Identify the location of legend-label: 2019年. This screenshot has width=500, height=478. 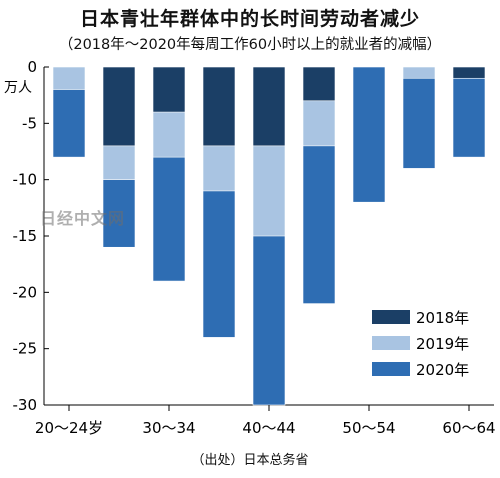
(442, 344).